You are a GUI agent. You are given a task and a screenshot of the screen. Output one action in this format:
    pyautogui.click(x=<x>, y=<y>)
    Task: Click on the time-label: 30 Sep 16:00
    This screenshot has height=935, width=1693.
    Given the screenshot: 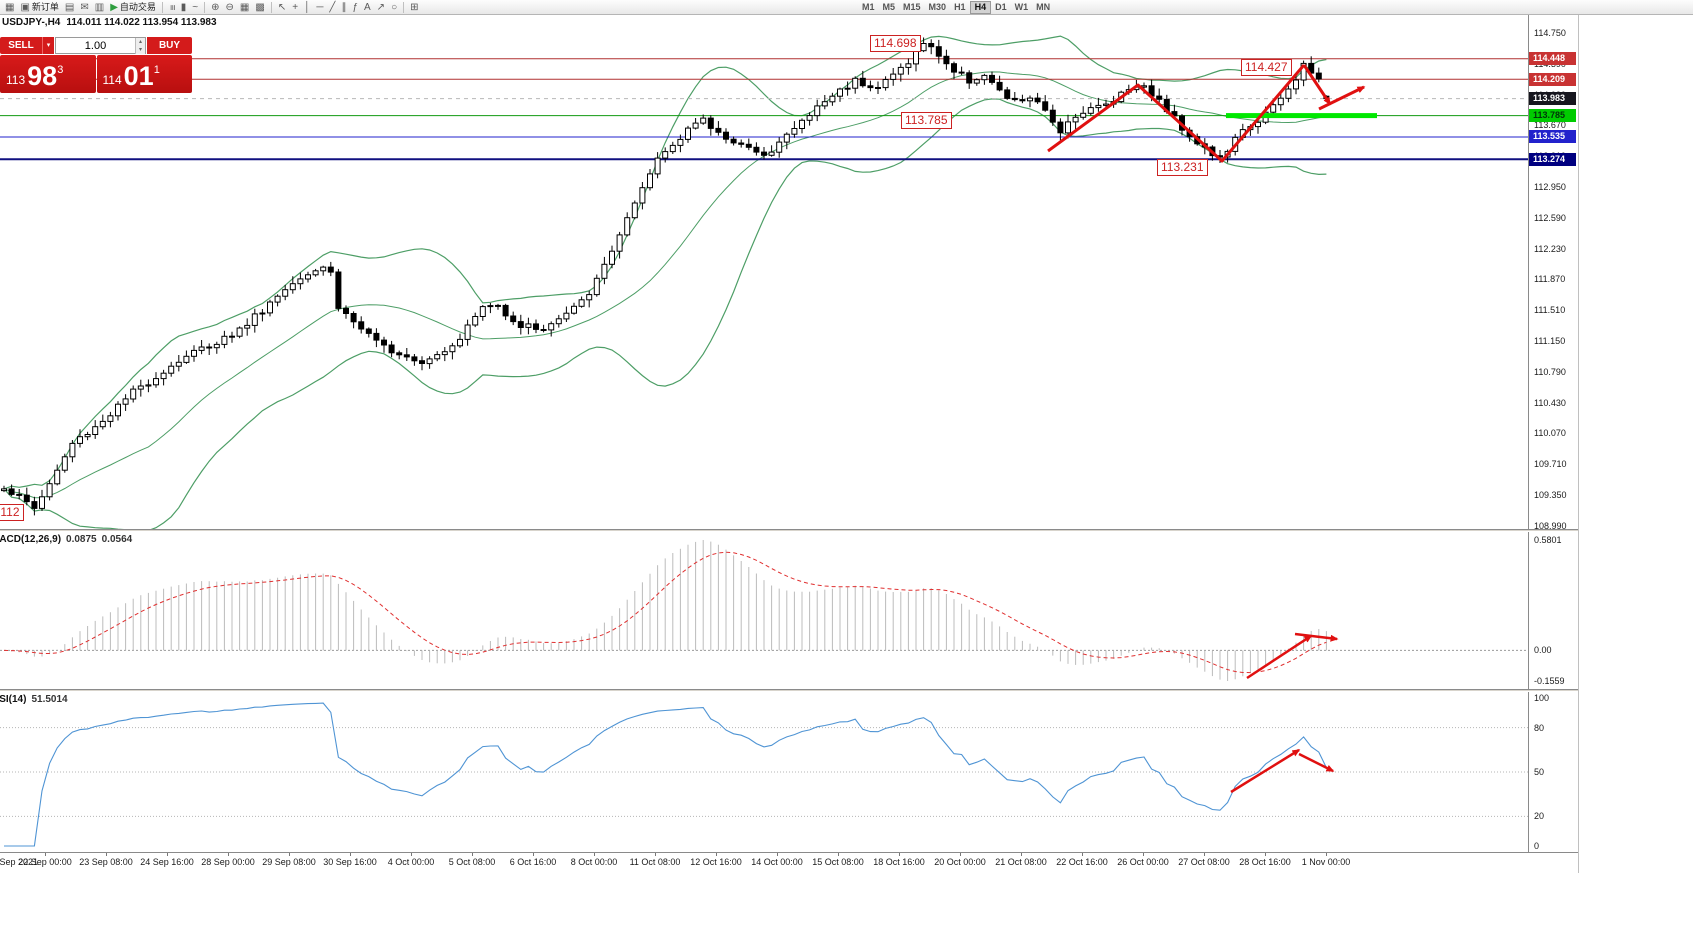 What is the action you would take?
    pyautogui.click(x=350, y=862)
    